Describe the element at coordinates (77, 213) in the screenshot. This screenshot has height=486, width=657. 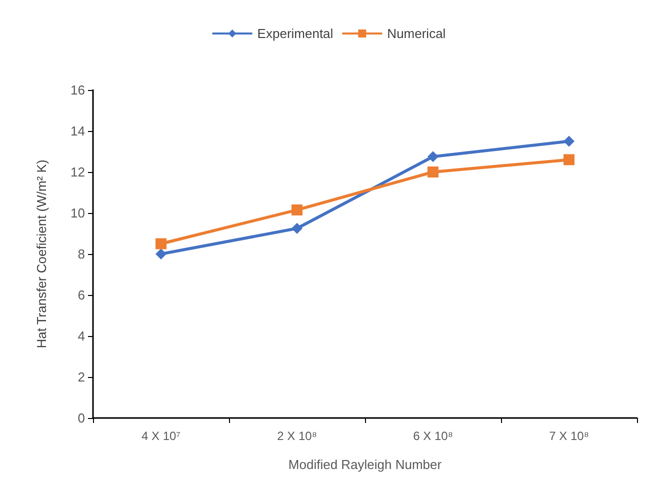
I see `y-tick-label: 10` at that location.